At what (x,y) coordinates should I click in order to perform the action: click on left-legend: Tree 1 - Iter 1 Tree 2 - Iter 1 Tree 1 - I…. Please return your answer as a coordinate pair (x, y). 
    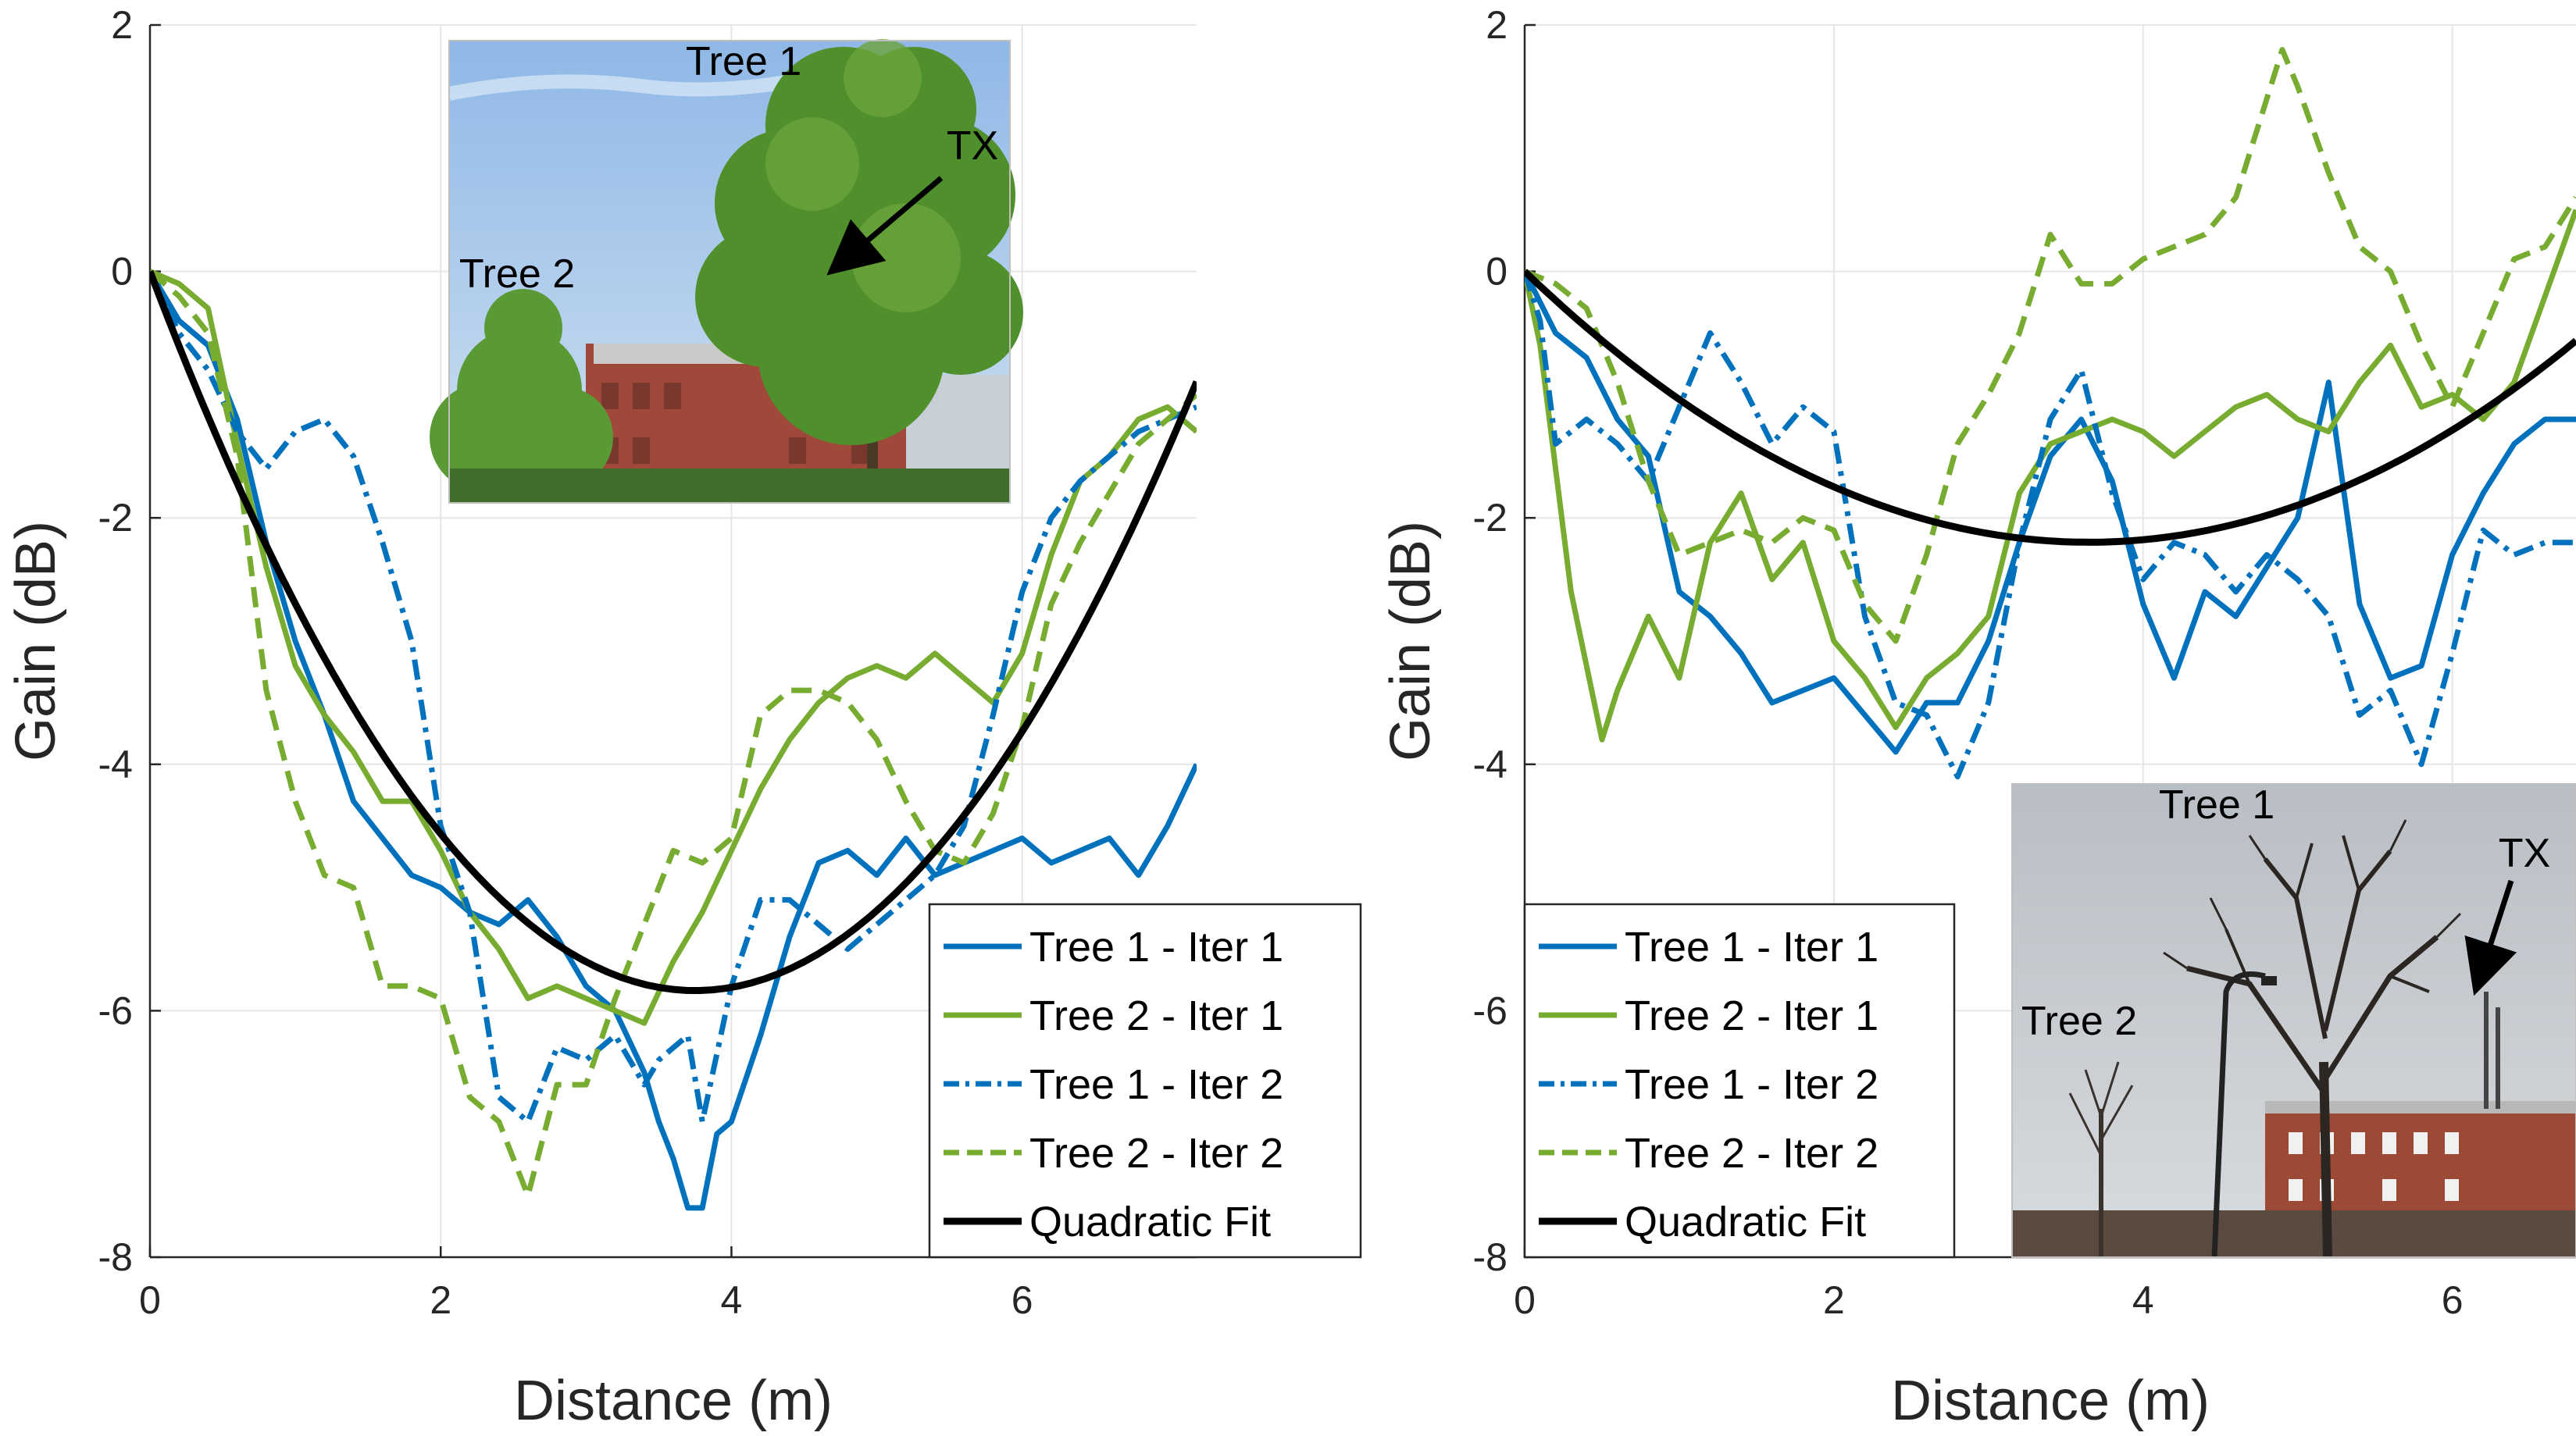
    Looking at the image, I should click on (1145, 1081).